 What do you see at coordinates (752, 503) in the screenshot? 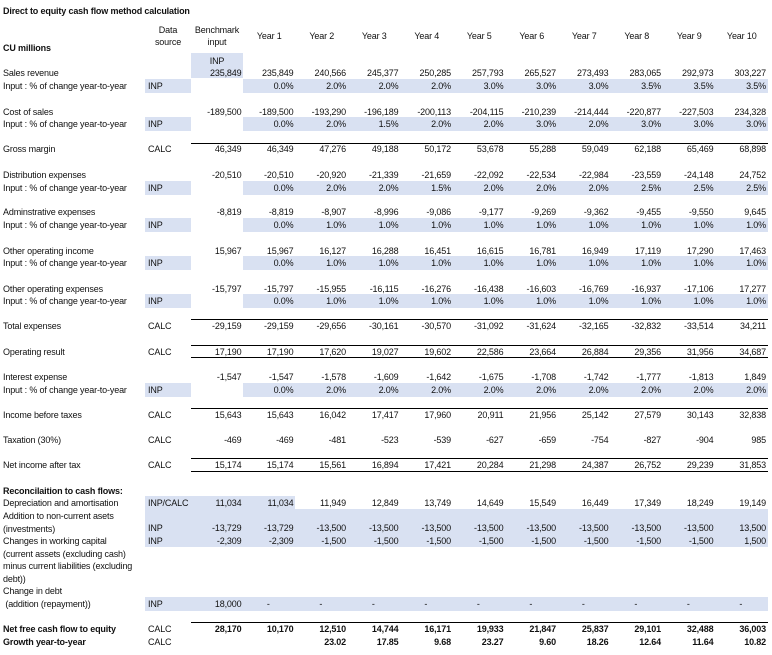
I see `year-10-depreciation: 19,149` at bounding box center [752, 503].